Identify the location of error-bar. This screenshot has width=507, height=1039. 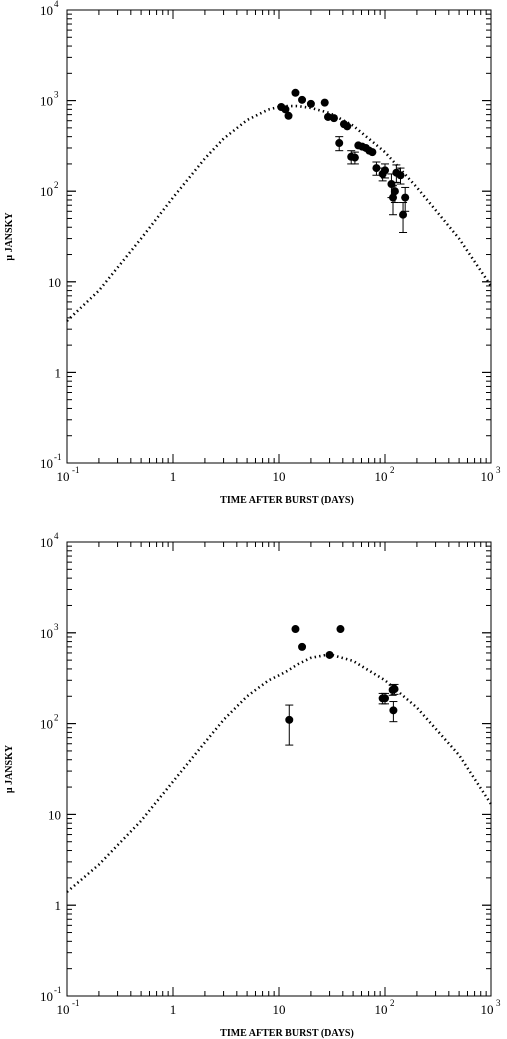
(289, 725).